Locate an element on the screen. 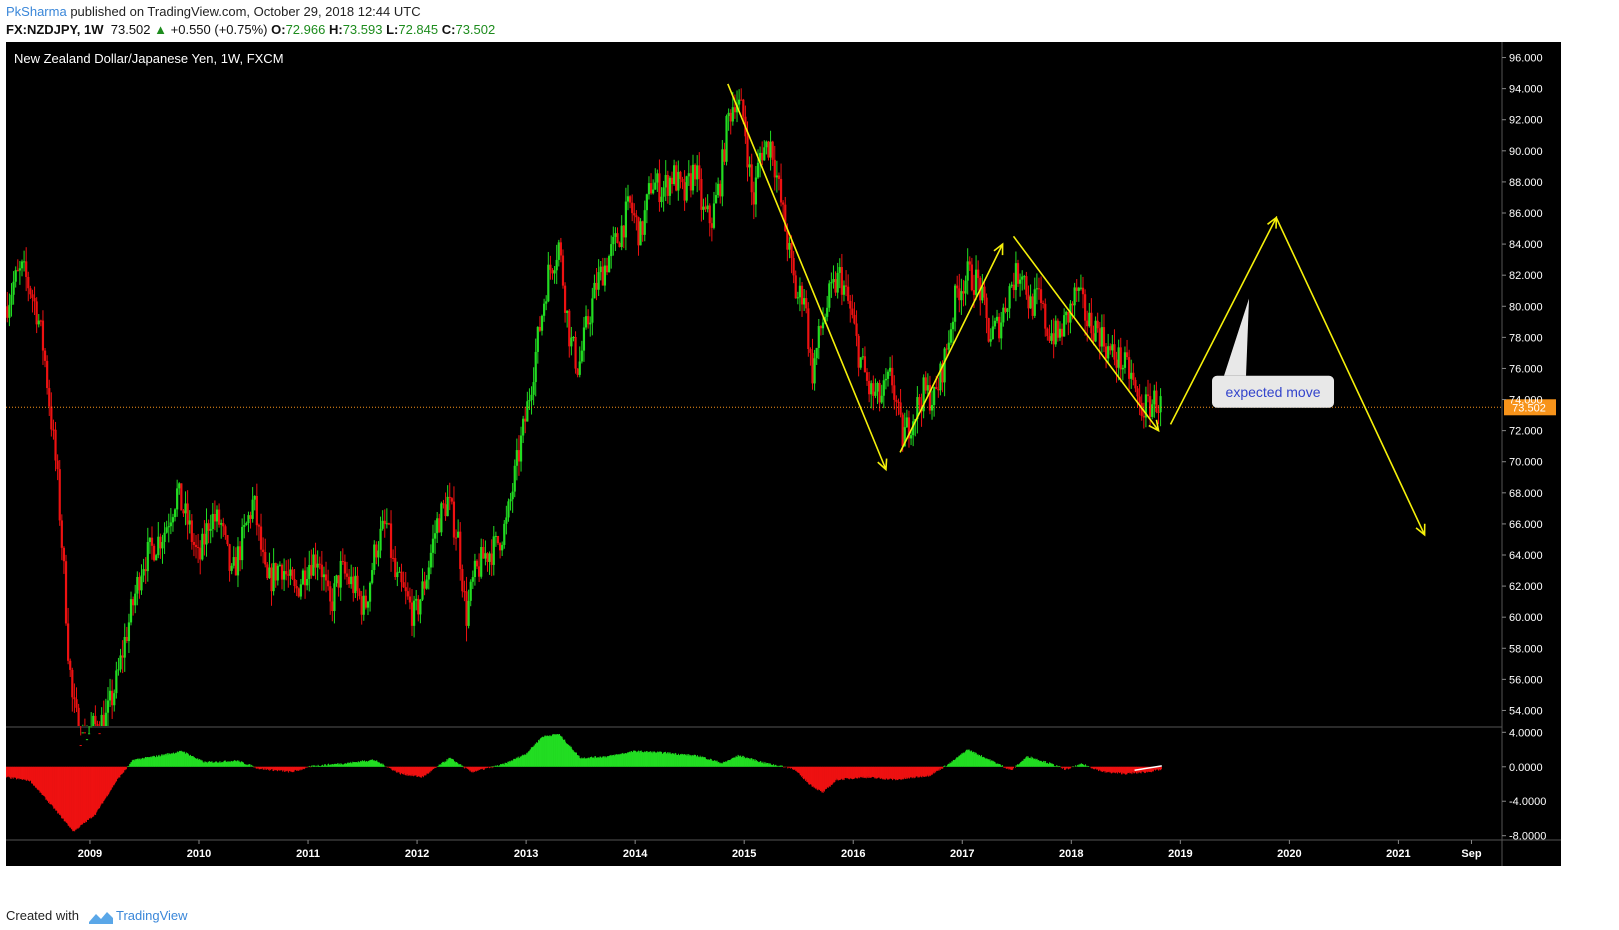 The image size is (1619, 930). tradingview-logo-icon is located at coordinates (100, 917).